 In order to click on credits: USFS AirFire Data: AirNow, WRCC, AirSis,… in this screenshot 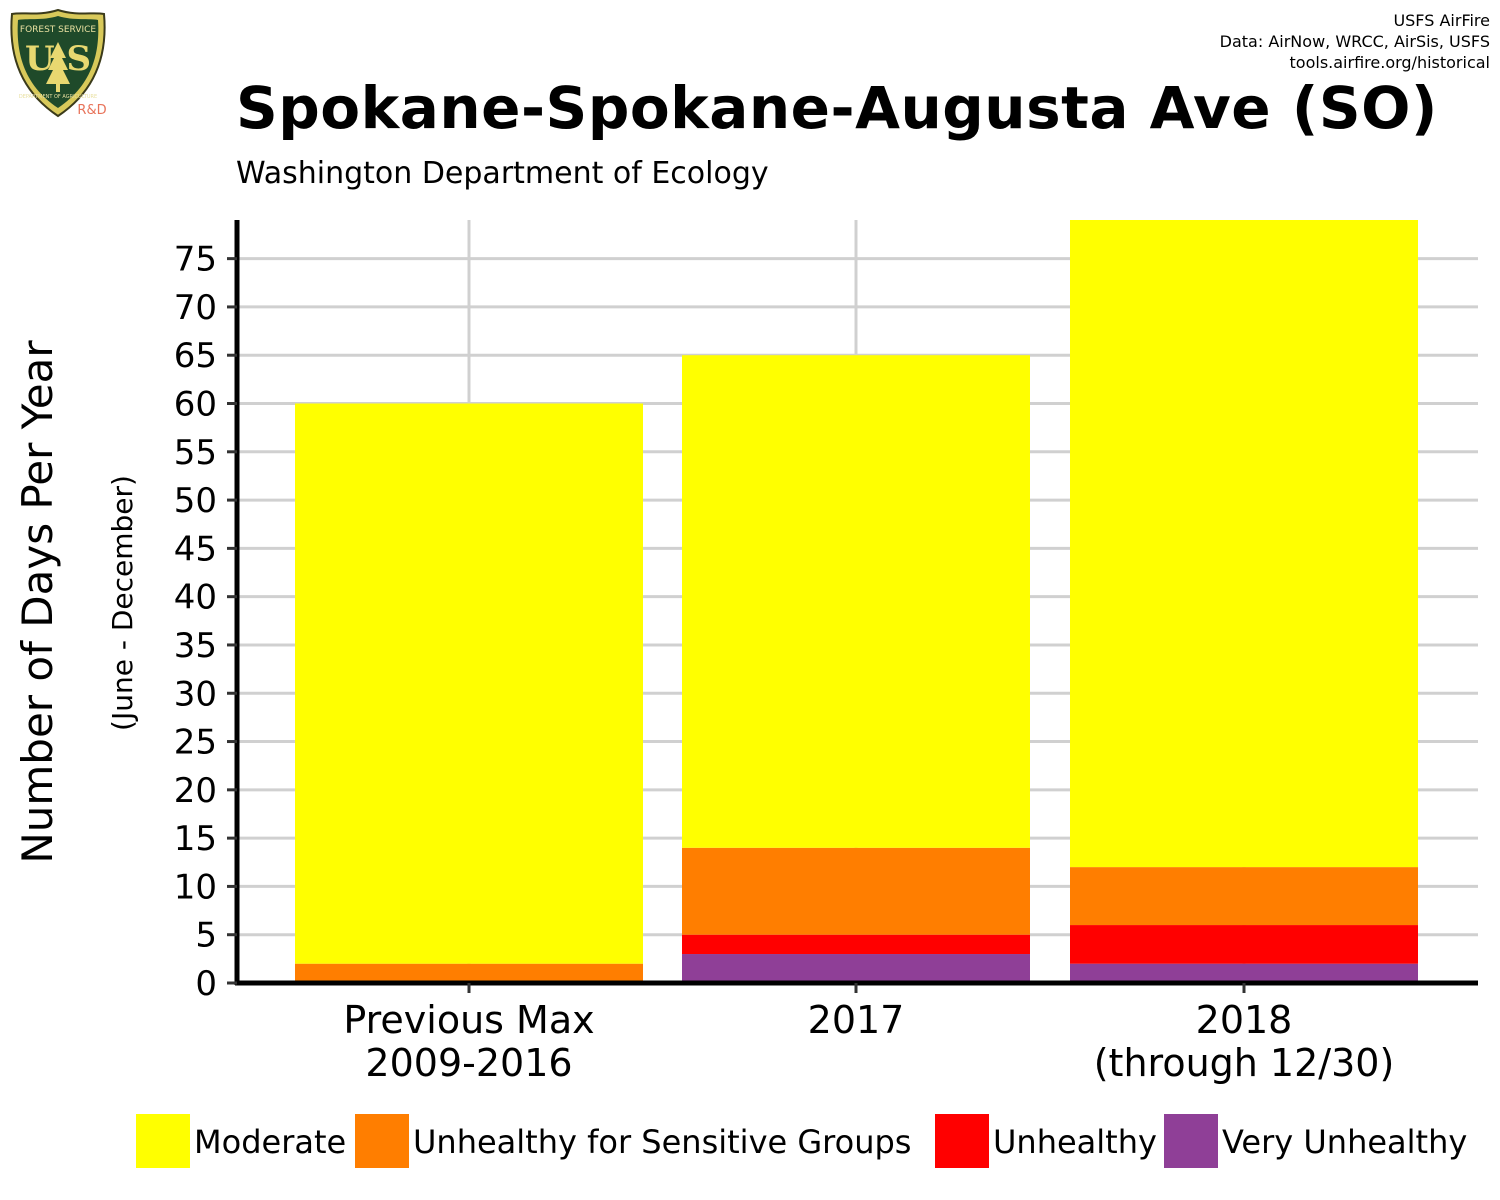, I will do `click(1355, 41)`.